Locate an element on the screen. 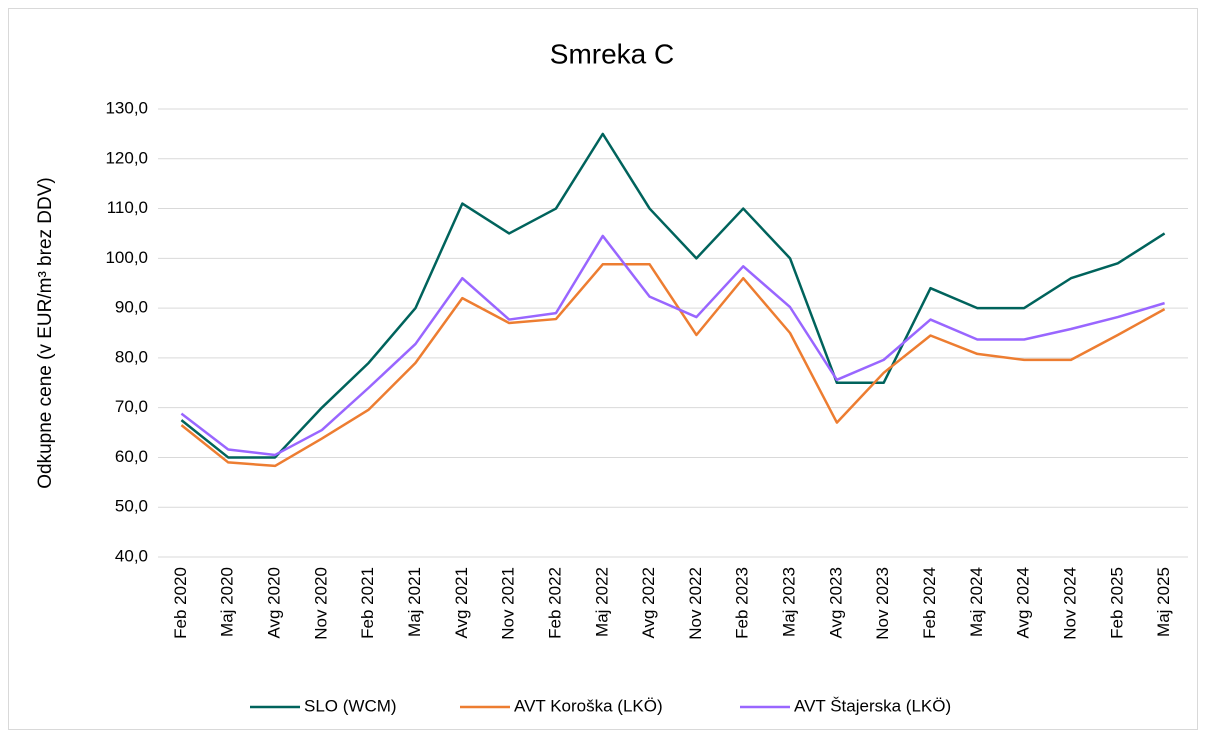 The image size is (1206, 737). x-tick-label: Nov 2024 is located at coordinates (1069, 603).